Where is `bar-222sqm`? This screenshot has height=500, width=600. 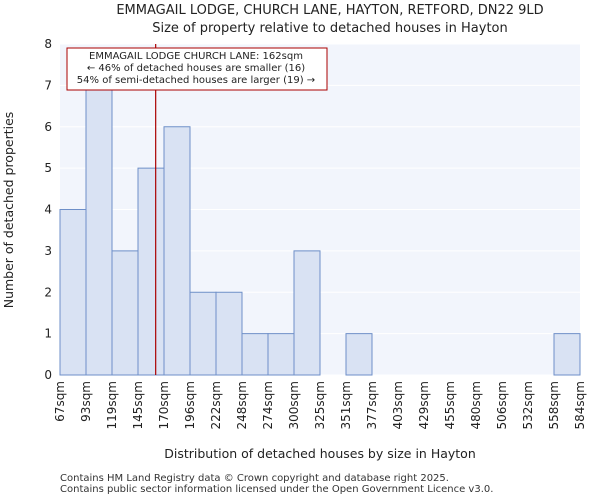 bar-222sqm is located at coordinates (229, 333).